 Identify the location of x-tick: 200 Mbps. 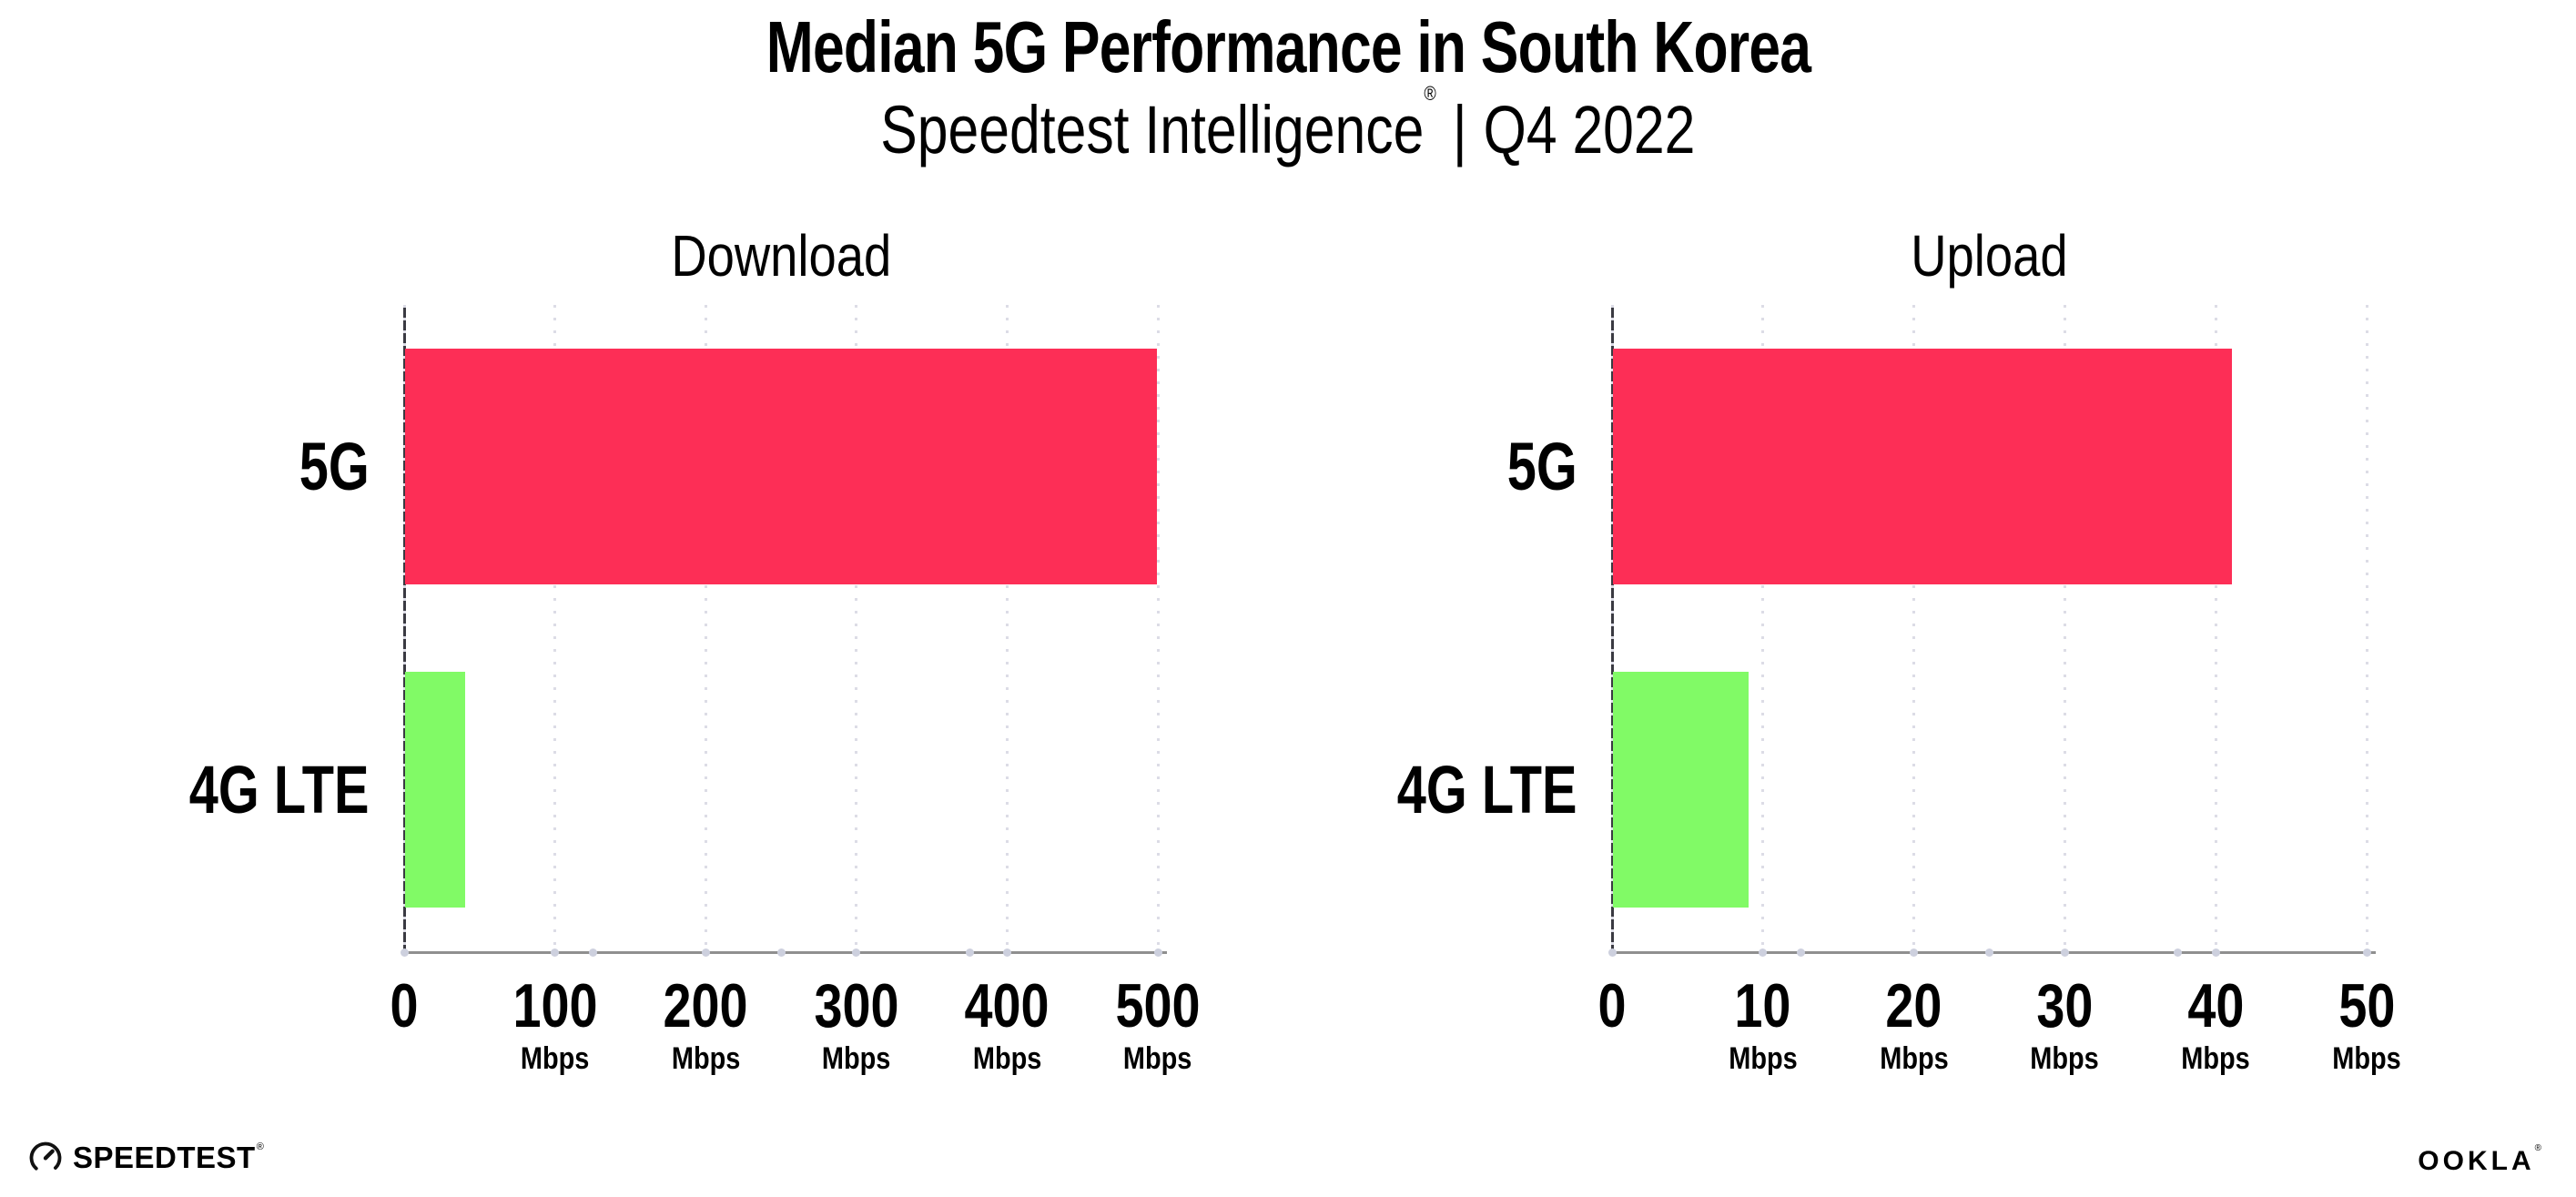
(705, 1024).